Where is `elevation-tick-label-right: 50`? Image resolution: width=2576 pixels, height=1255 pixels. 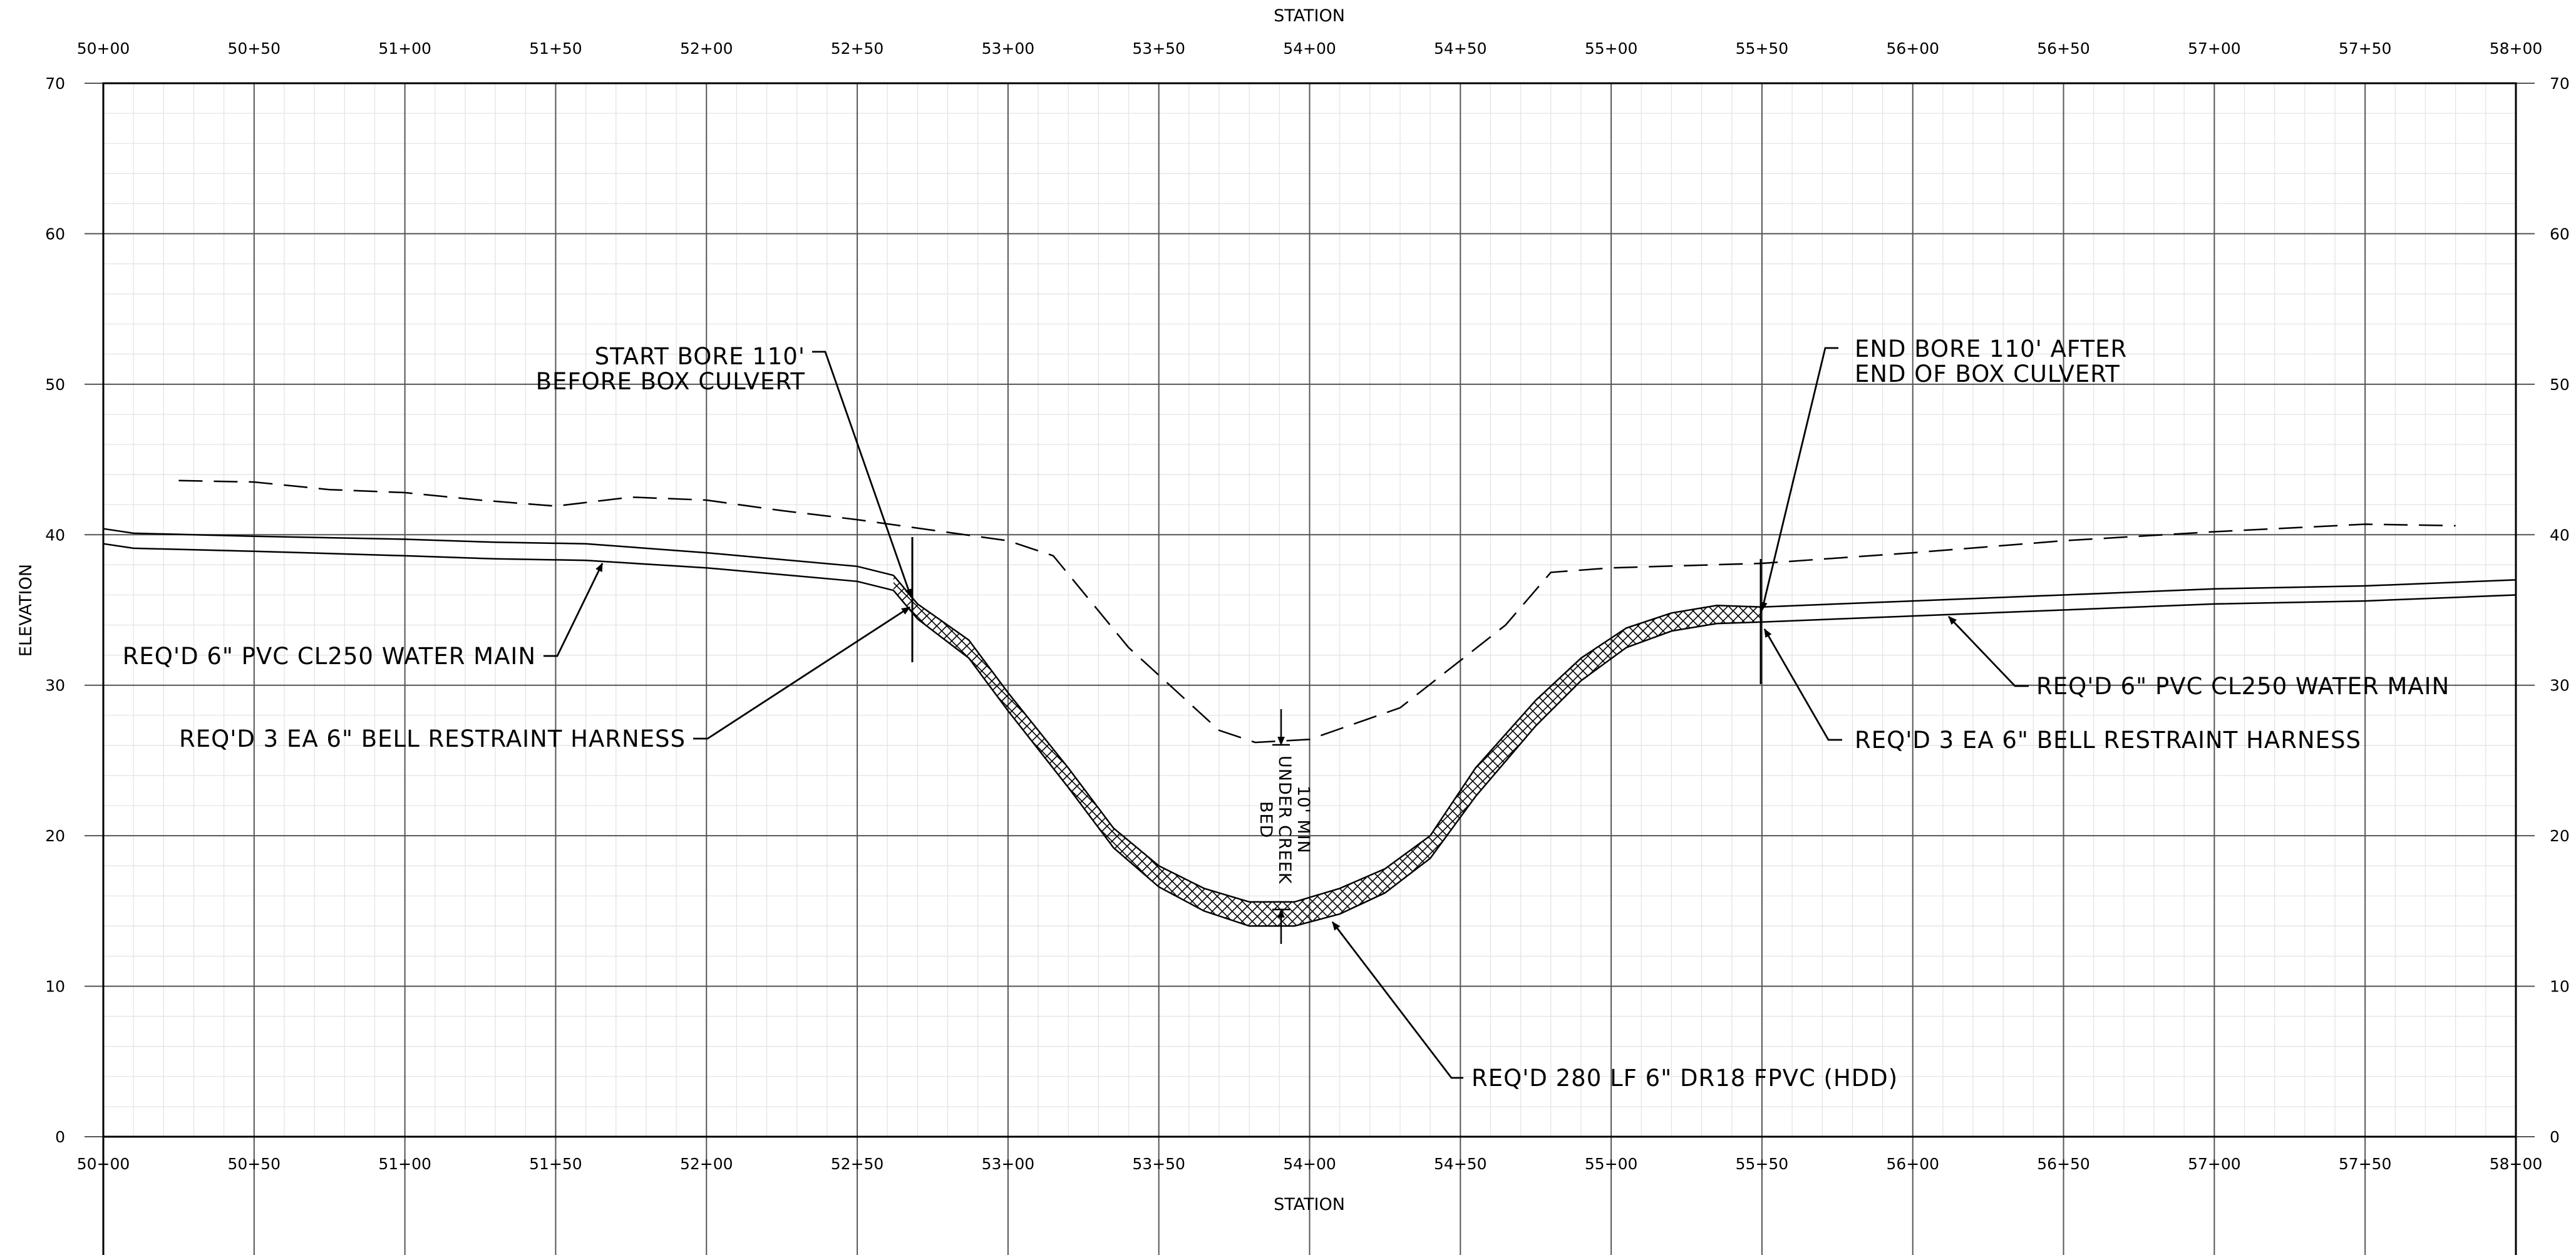
elevation-tick-label-right: 50 is located at coordinates (2560, 385).